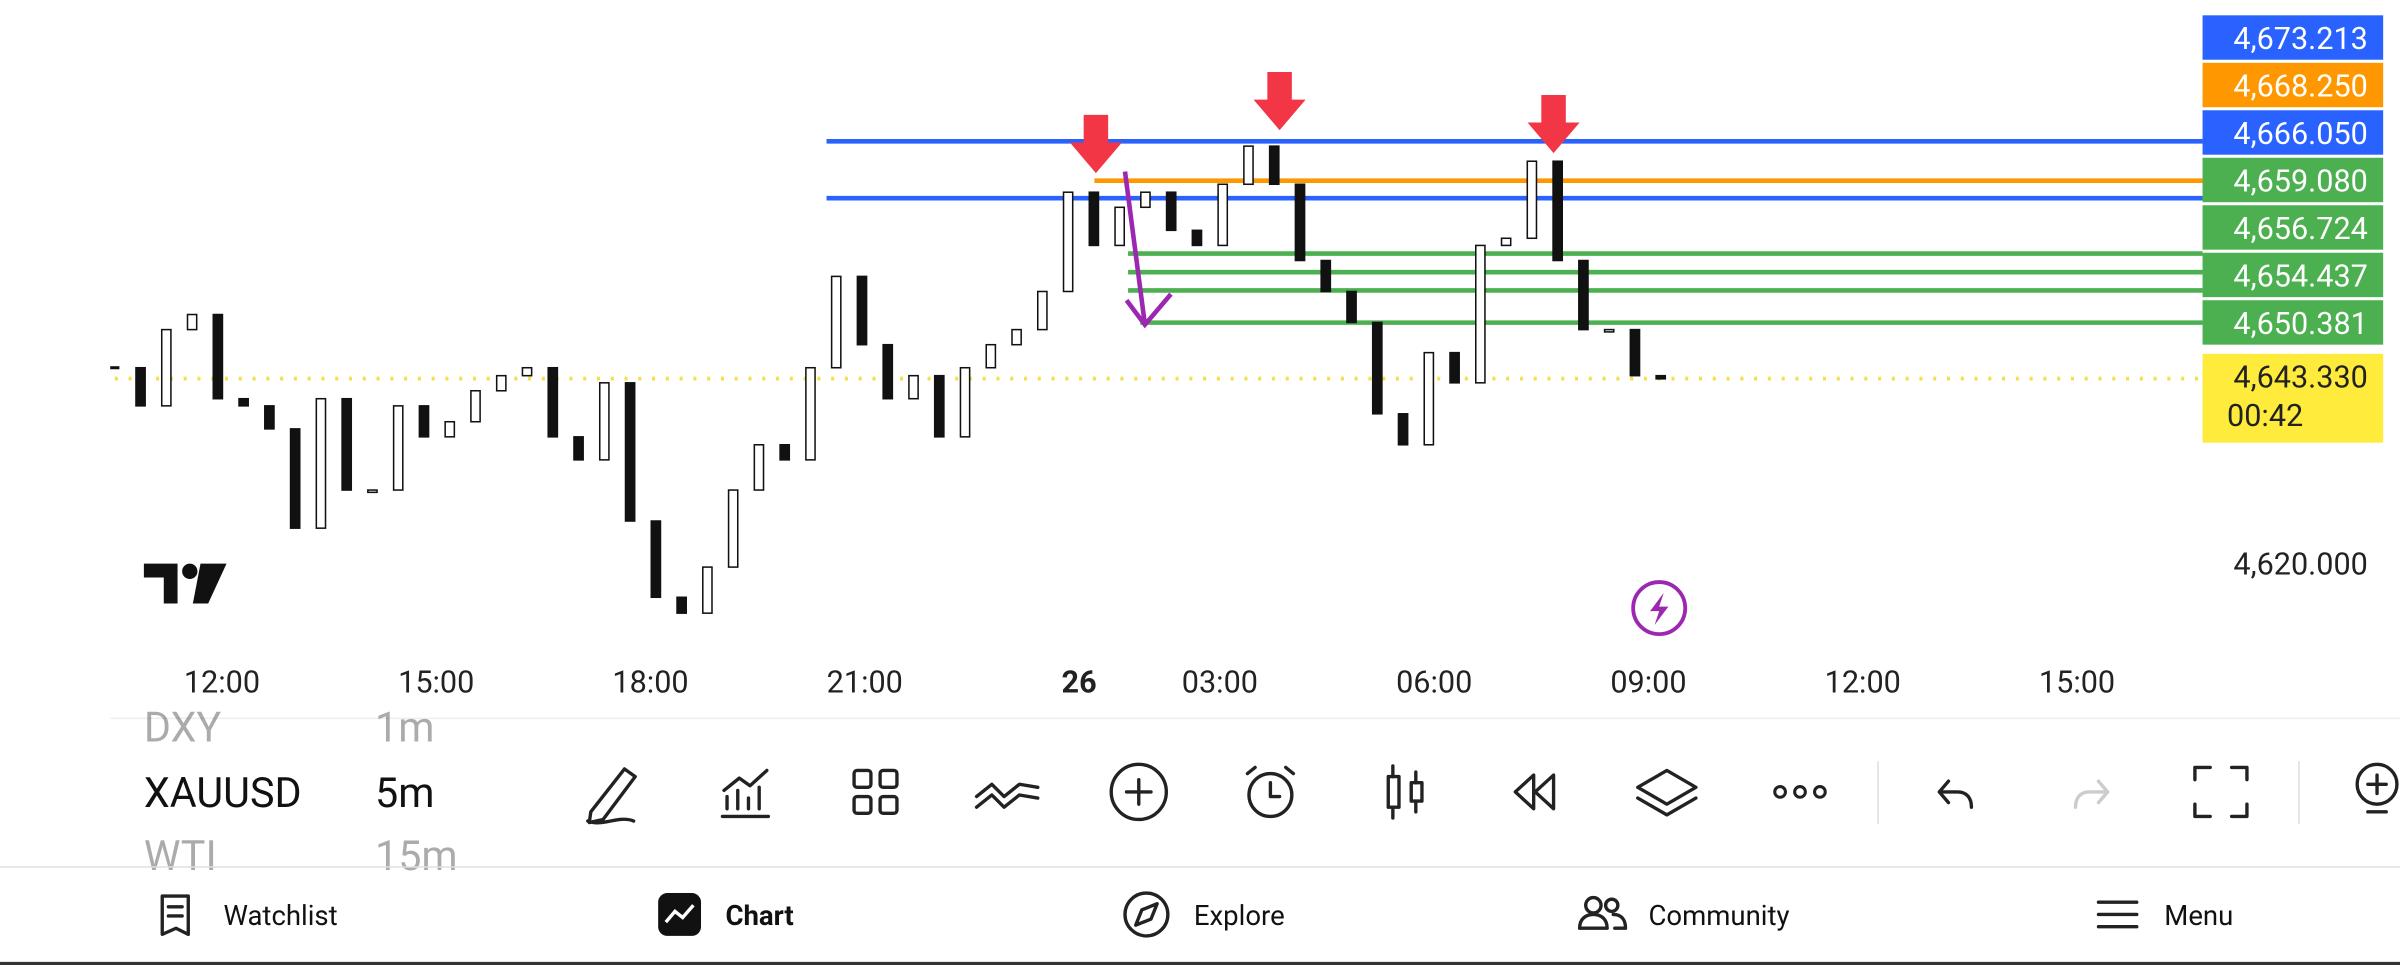 The height and width of the screenshot is (965, 2400). What do you see at coordinates (2221, 792) in the screenshot?
I see `fullscreen` at bounding box center [2221, 792].